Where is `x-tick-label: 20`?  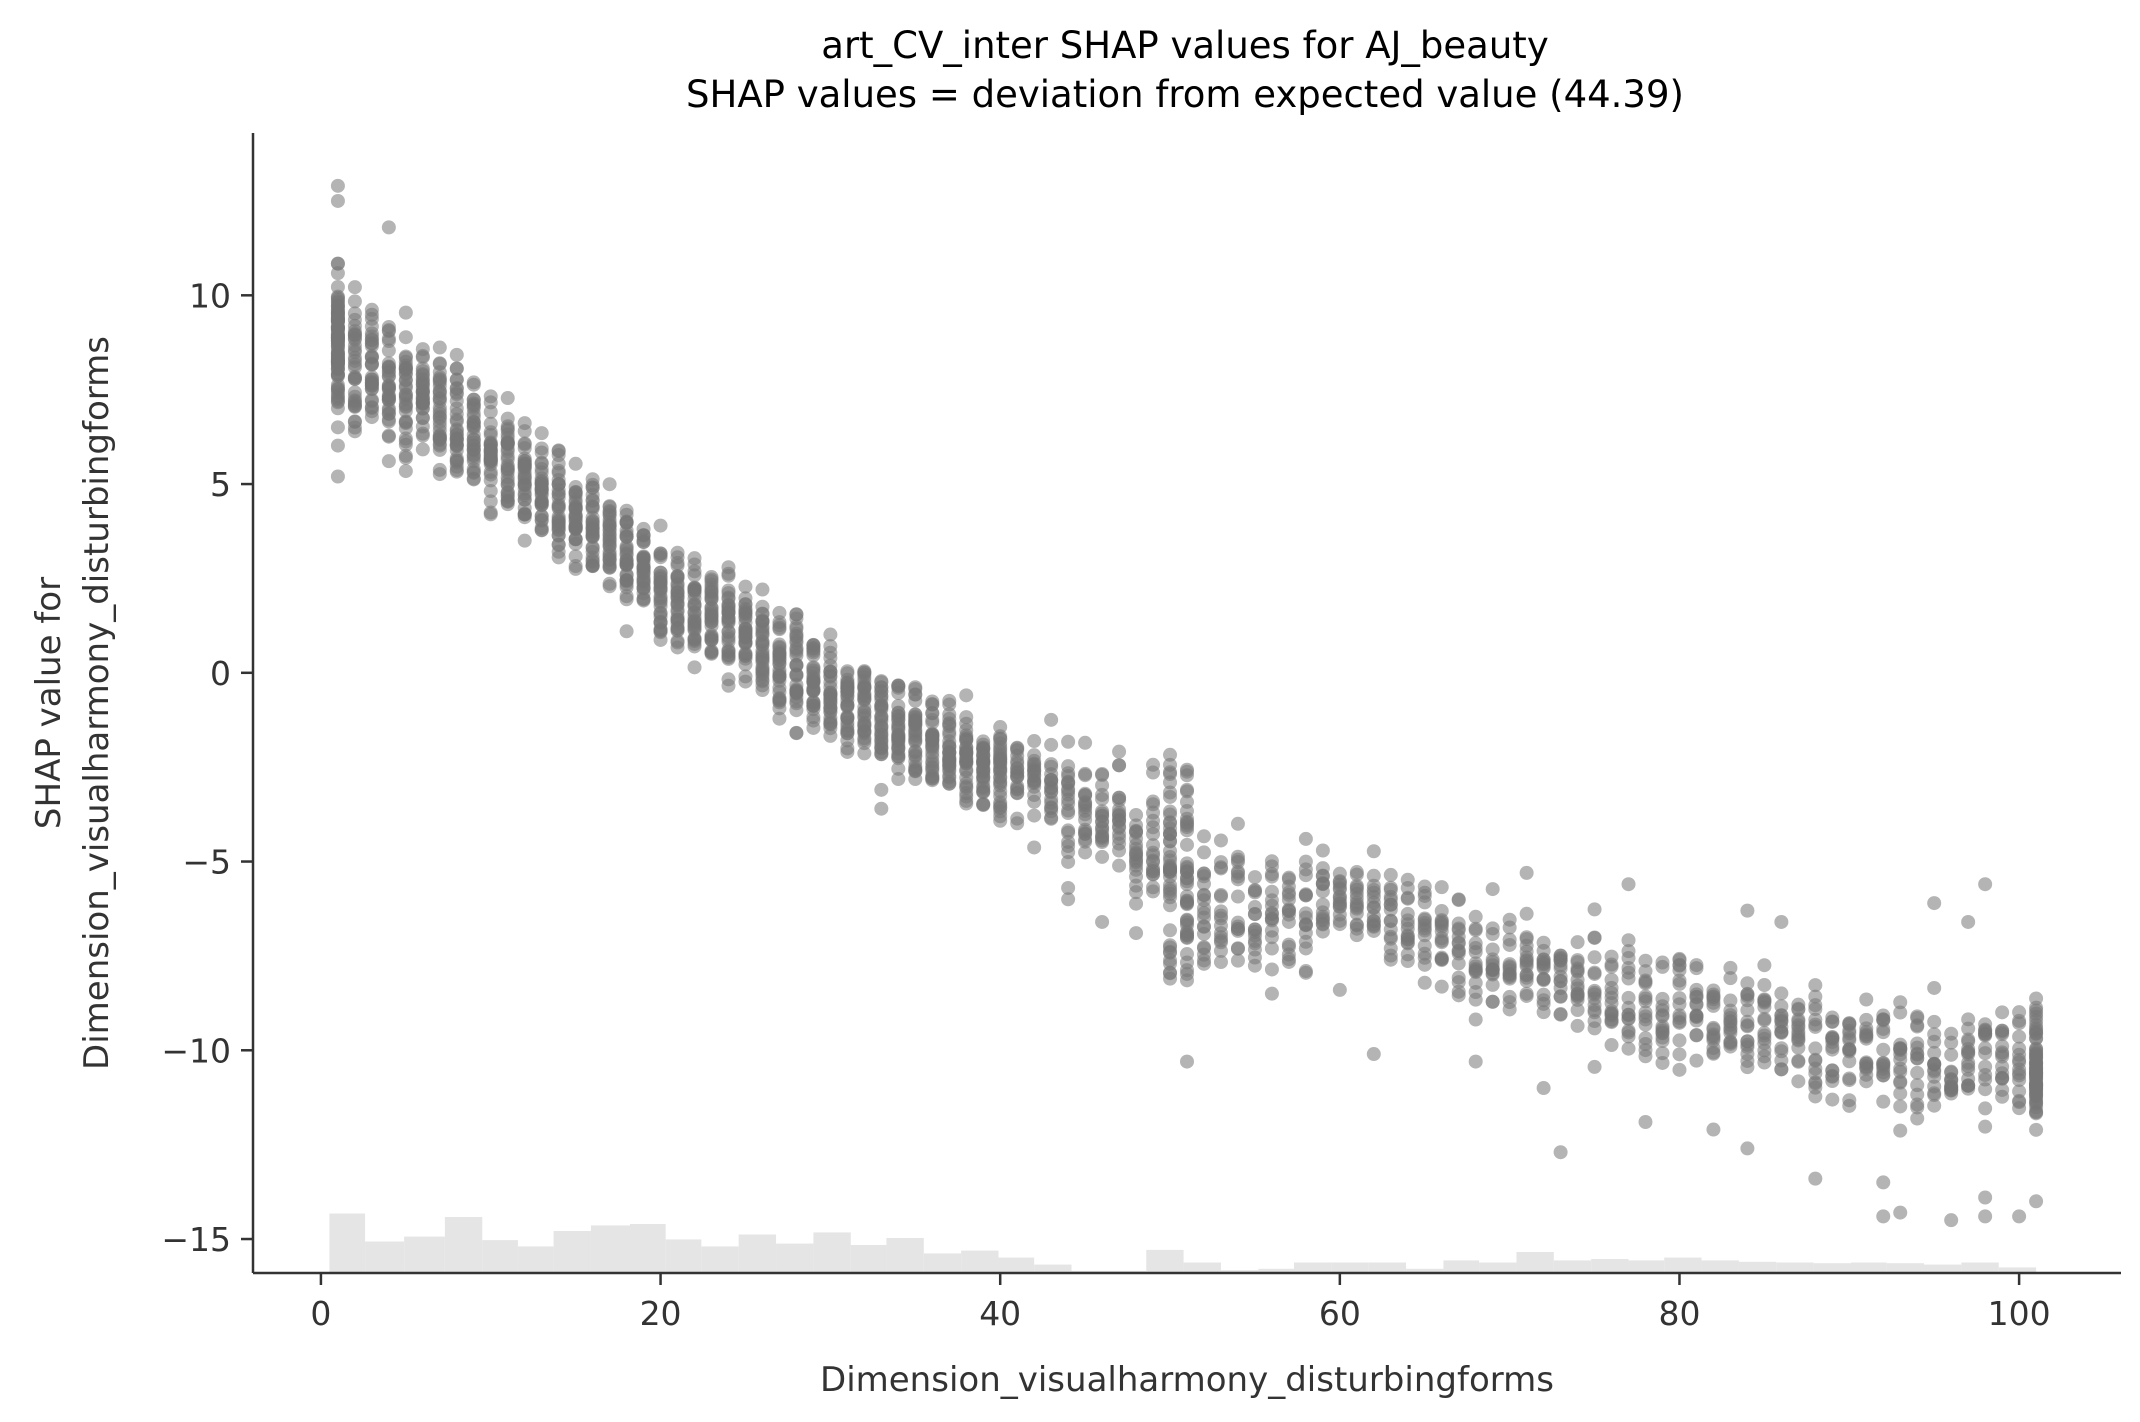
x-tick-label: 20 is located at coordinates (661, 1313).